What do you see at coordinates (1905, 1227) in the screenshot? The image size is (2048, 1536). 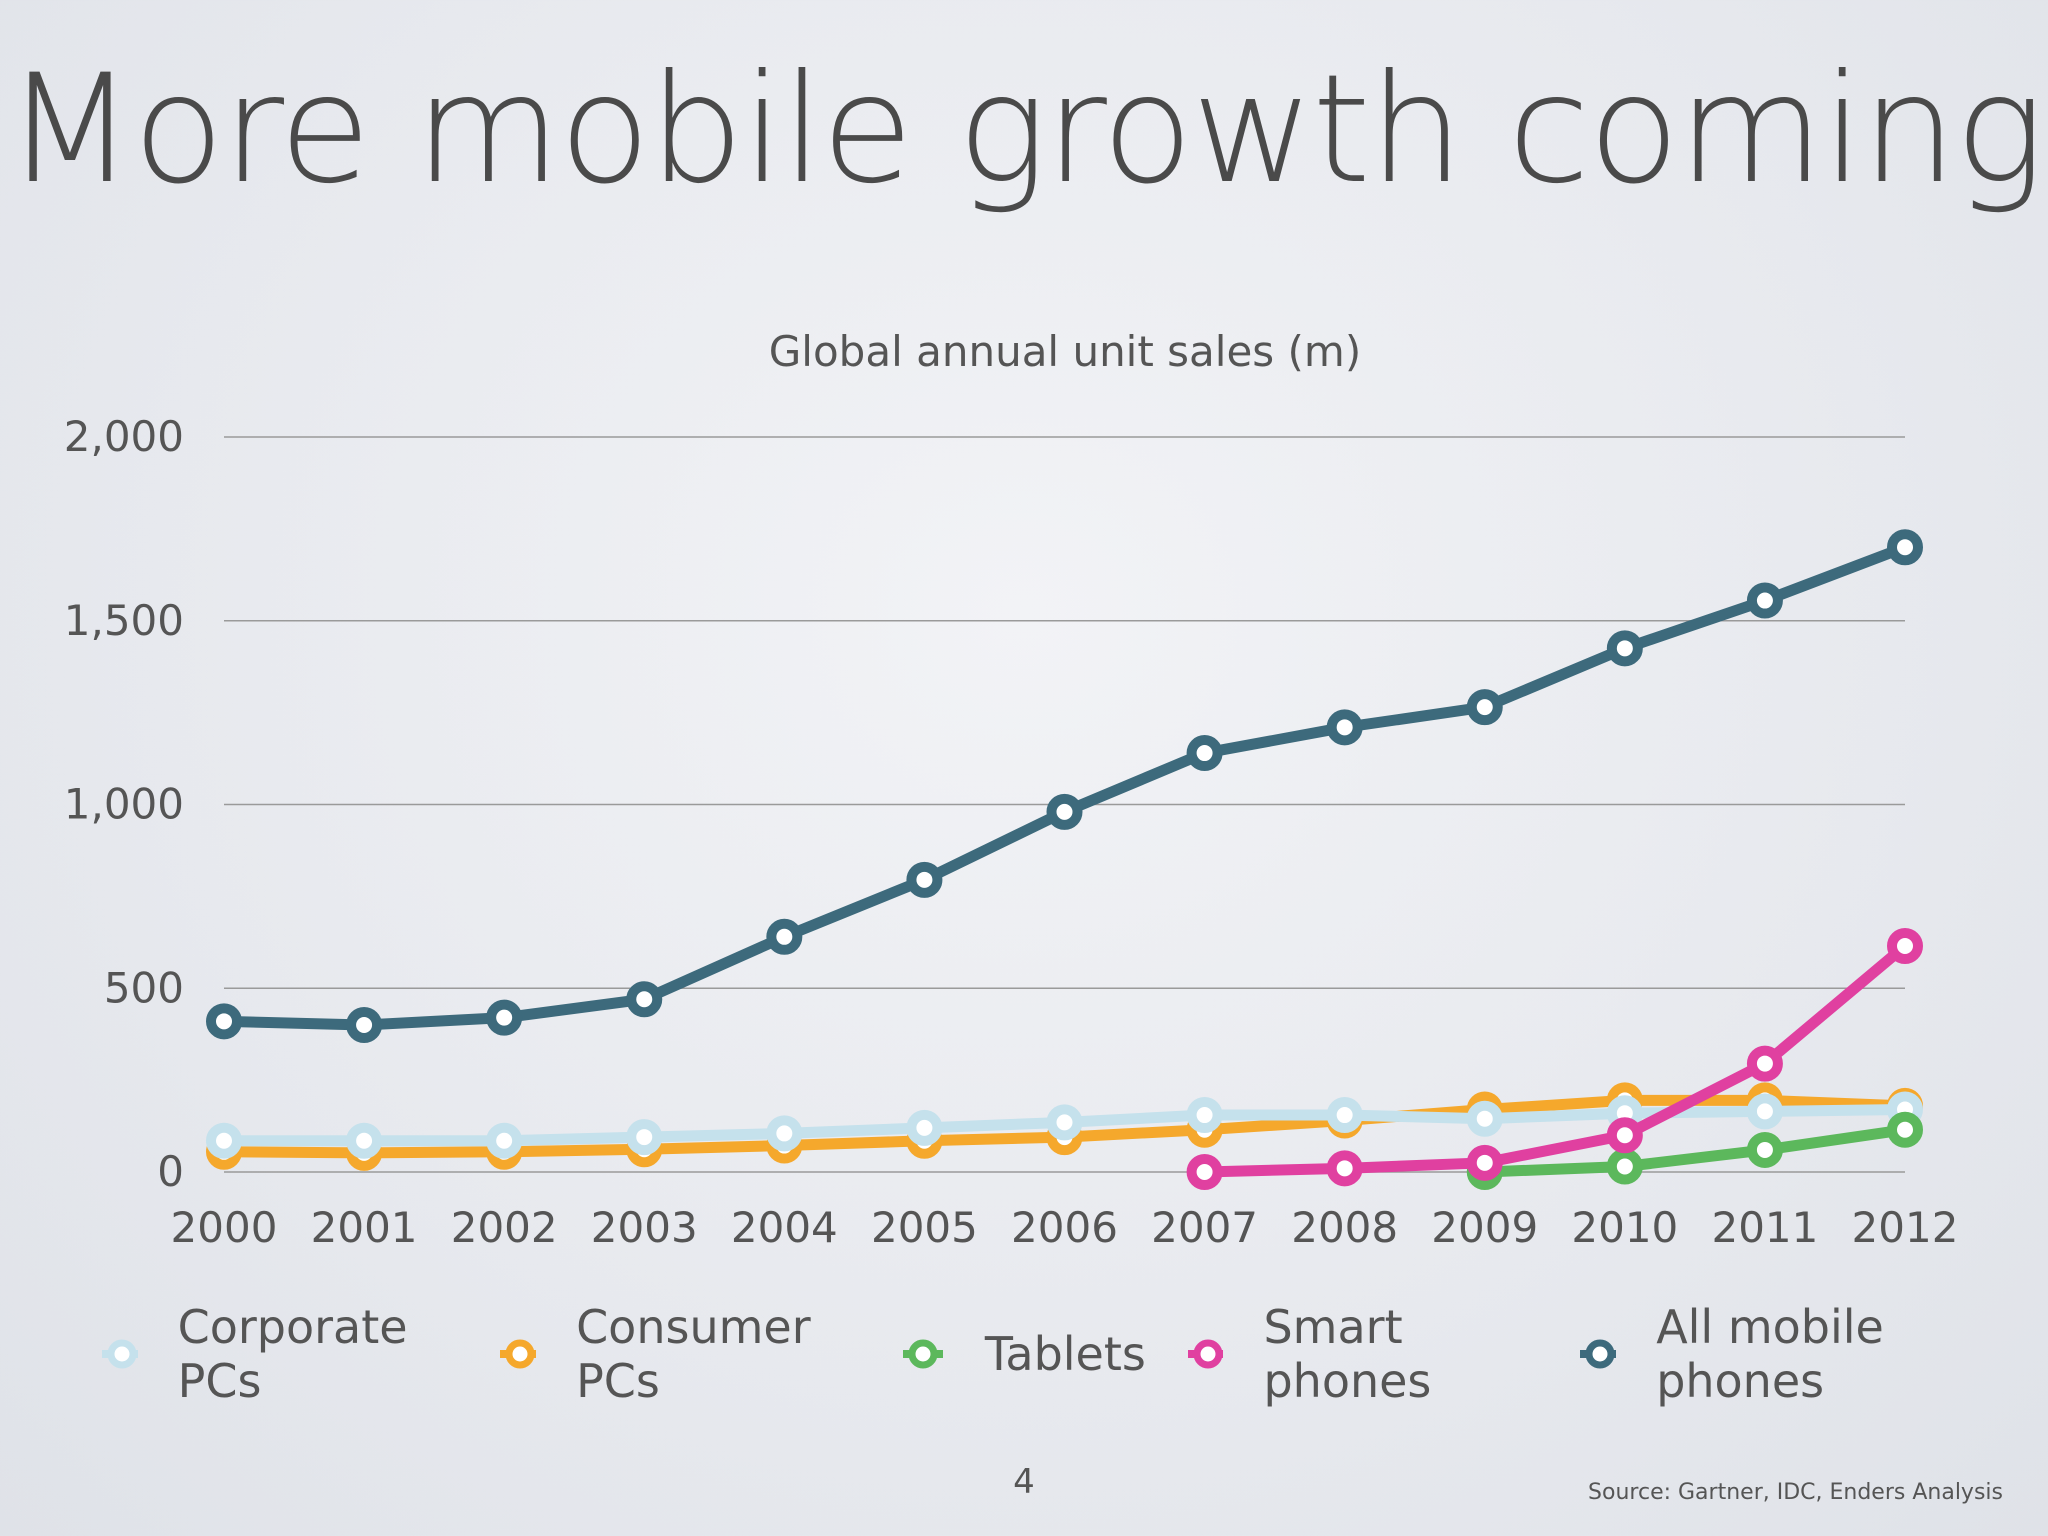 I see `x-tick-label: 2012` at bounding box center [1905, 1227].